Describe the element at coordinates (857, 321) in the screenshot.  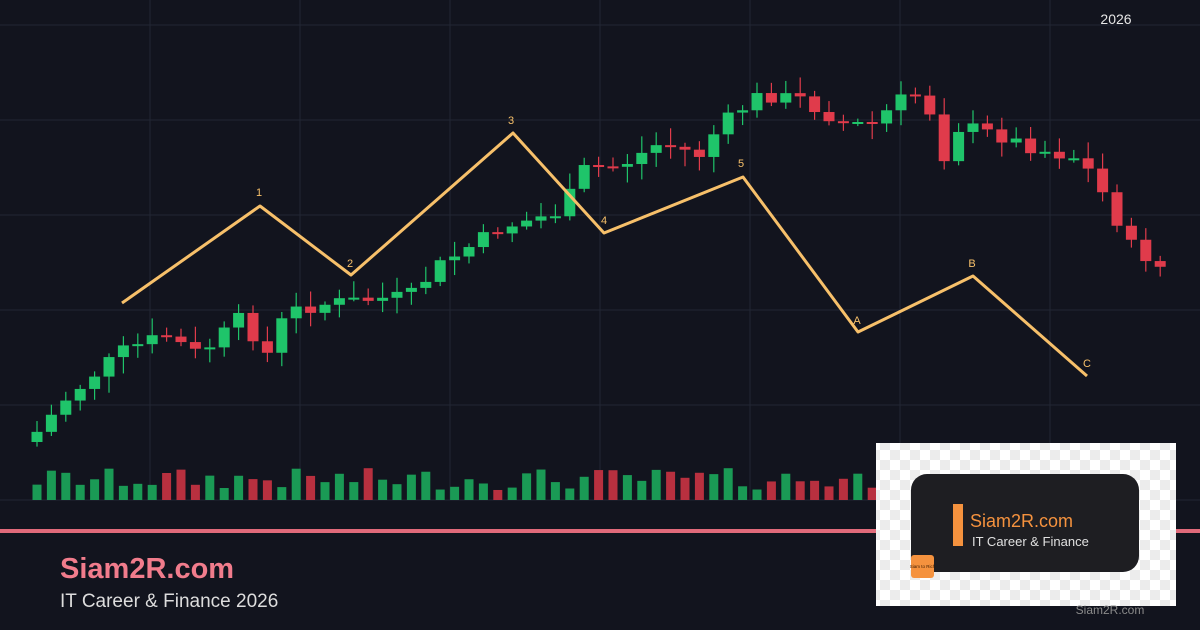
I see `wave-label: A` at that location.